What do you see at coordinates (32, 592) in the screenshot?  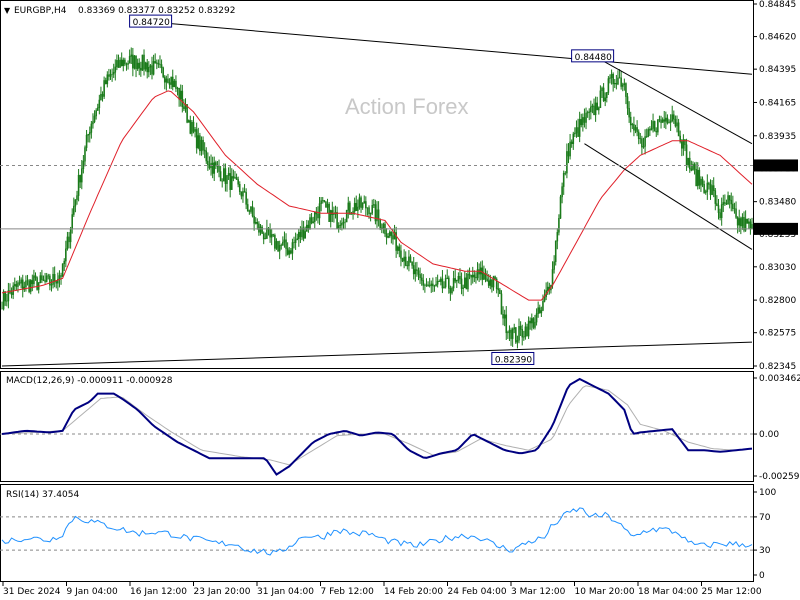 I see `time-axis-label: 31 Dec 2024` at bounding box center [32, 592].